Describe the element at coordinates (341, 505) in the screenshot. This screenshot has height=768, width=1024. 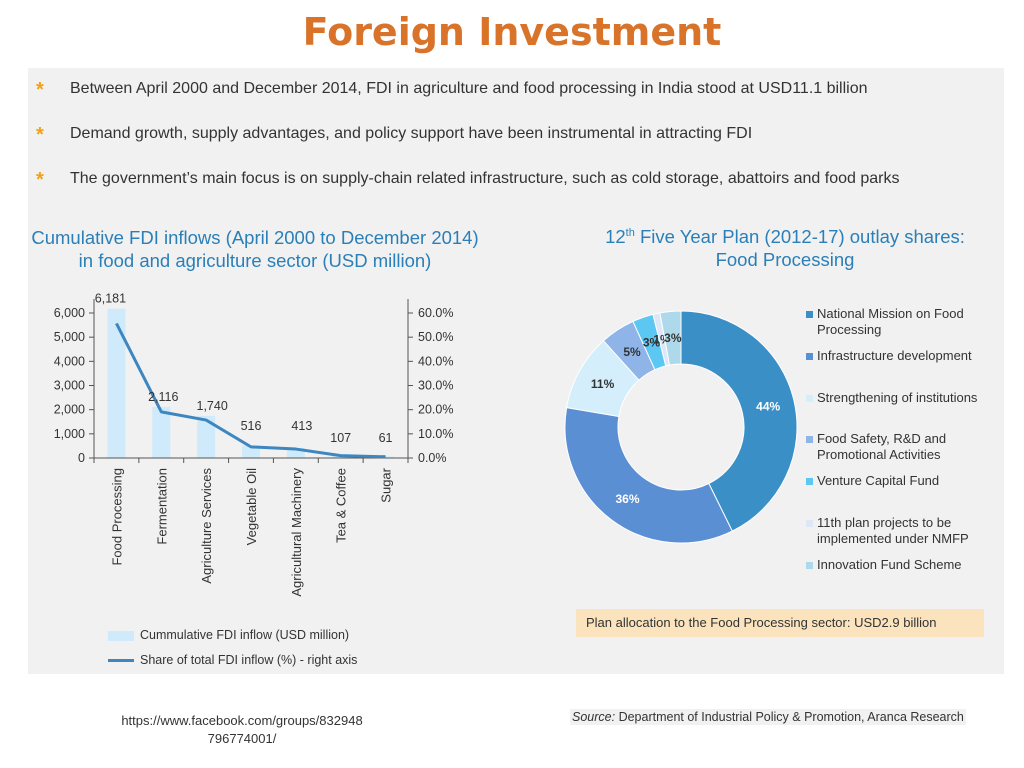
I see `category-label: Tea & Coffee` at that location.